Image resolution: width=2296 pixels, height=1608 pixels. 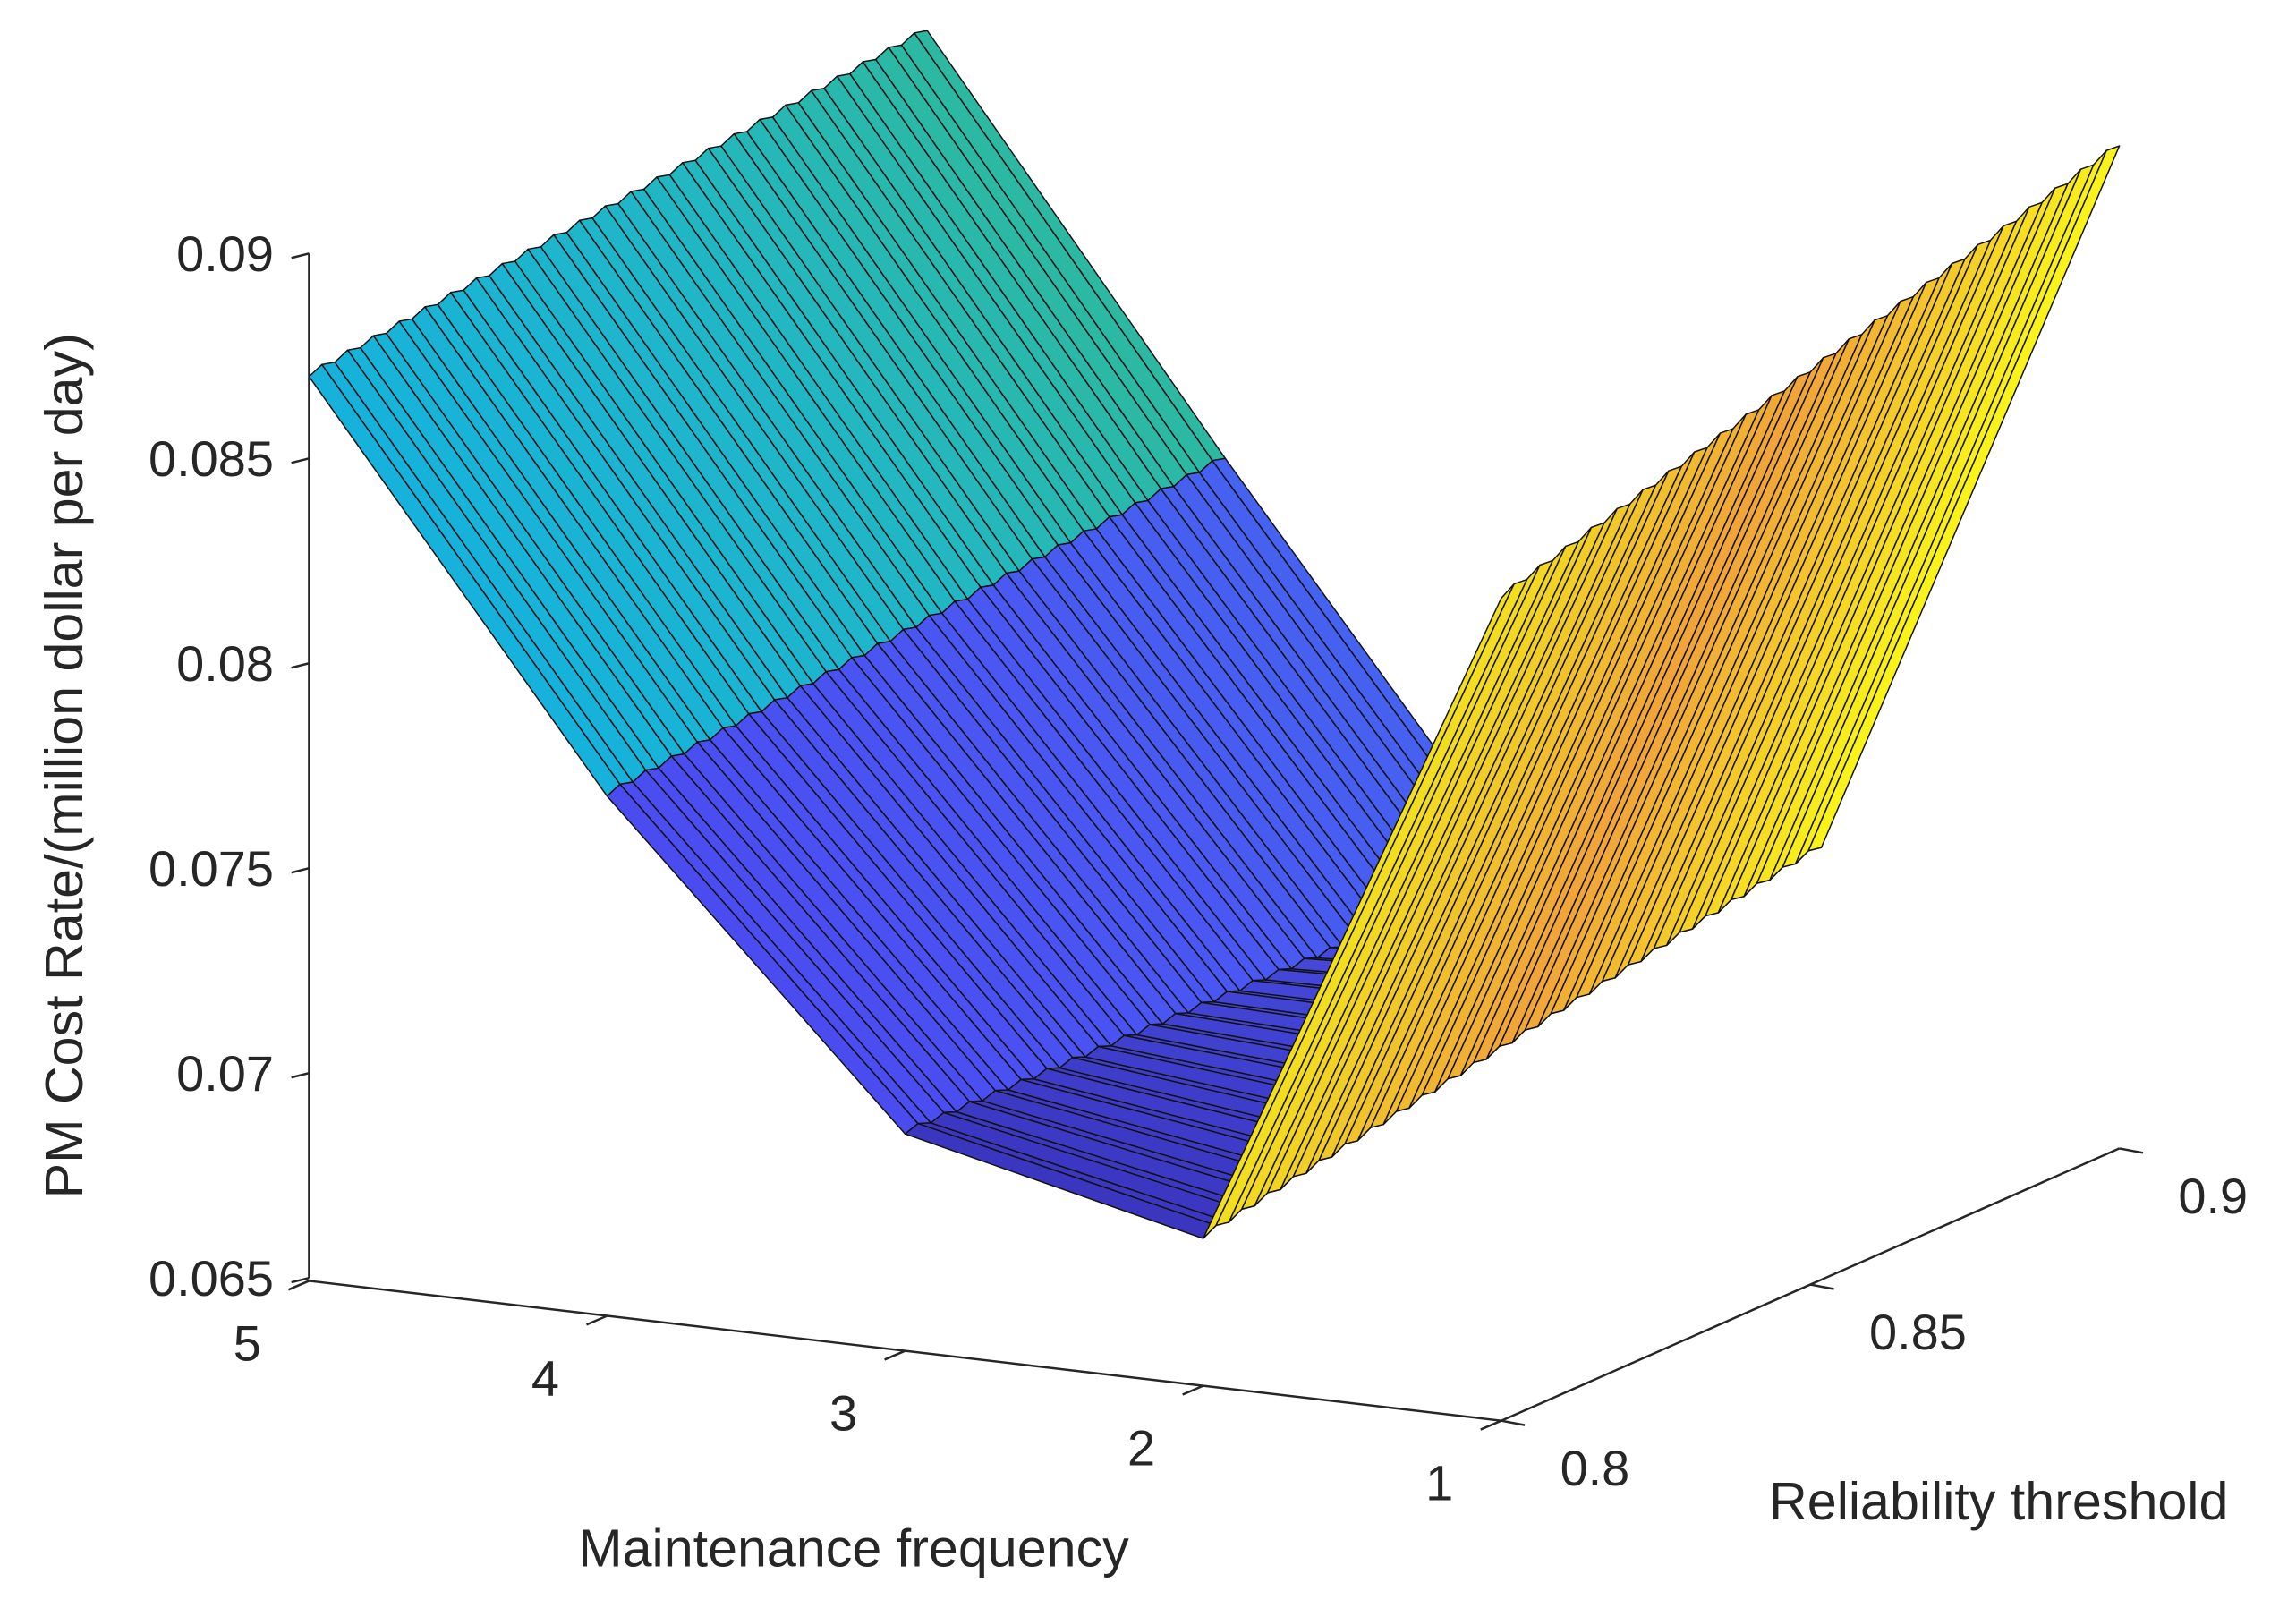 What do you see at coordinates (843, 1413) in the screenshot?
I see `x-tick-label: 3` at bounding box center [843, 1413].